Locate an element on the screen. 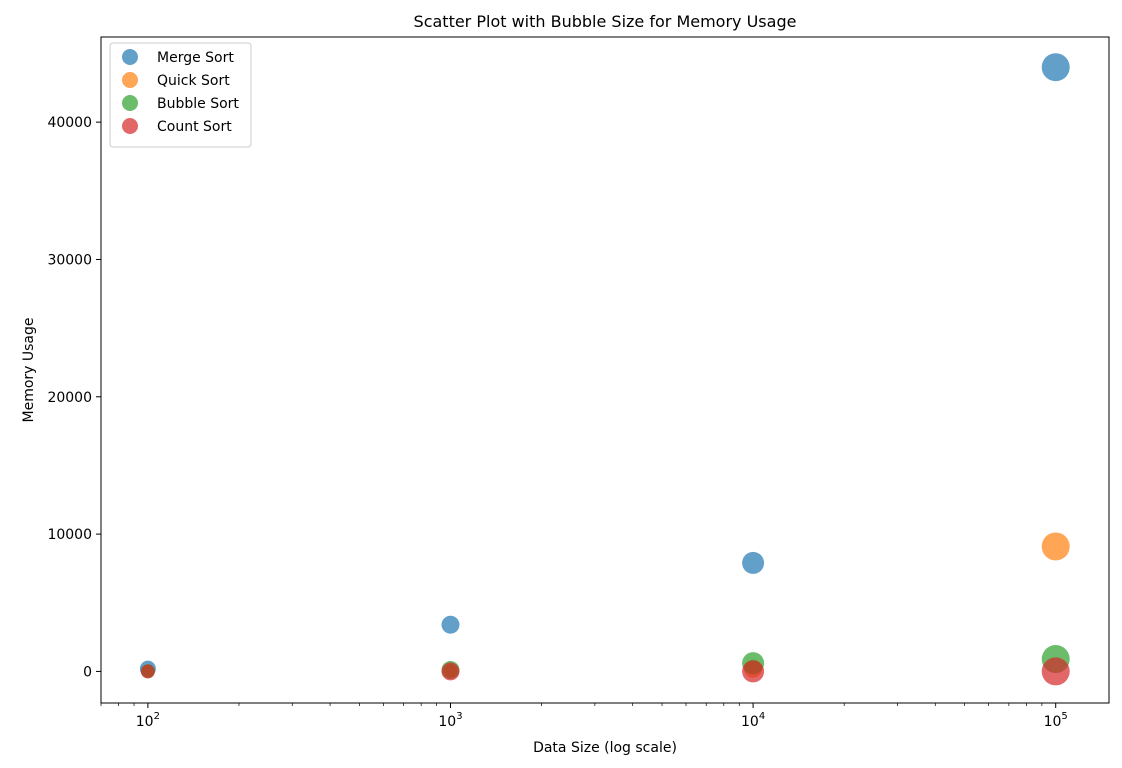 The width and height of the screenshot is (1122, 768). x-axis-ticks: 10² 10³ 10⁴ 10⁵ is located at coordinates (584, 716).